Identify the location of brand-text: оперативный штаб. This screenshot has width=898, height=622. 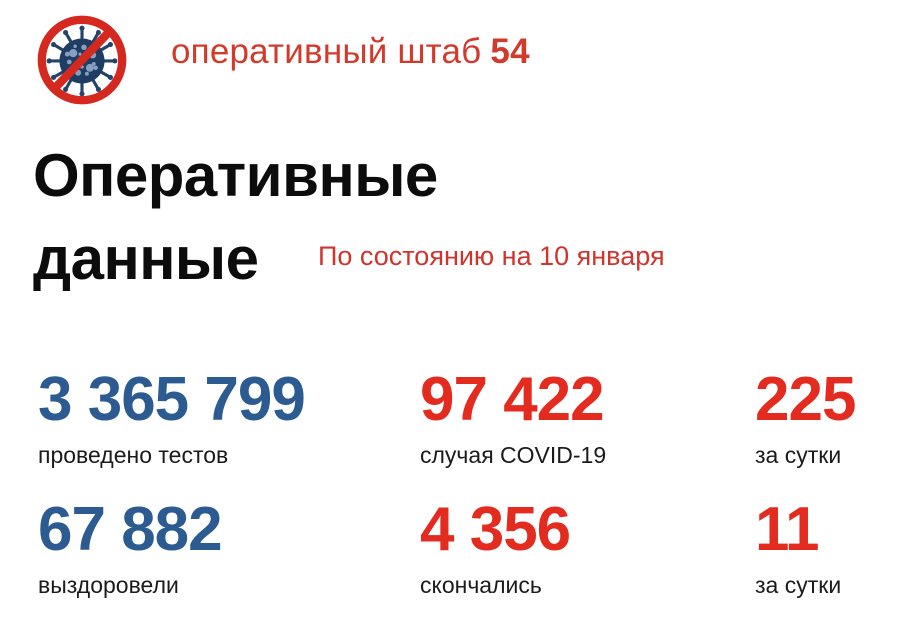
(326, 51).